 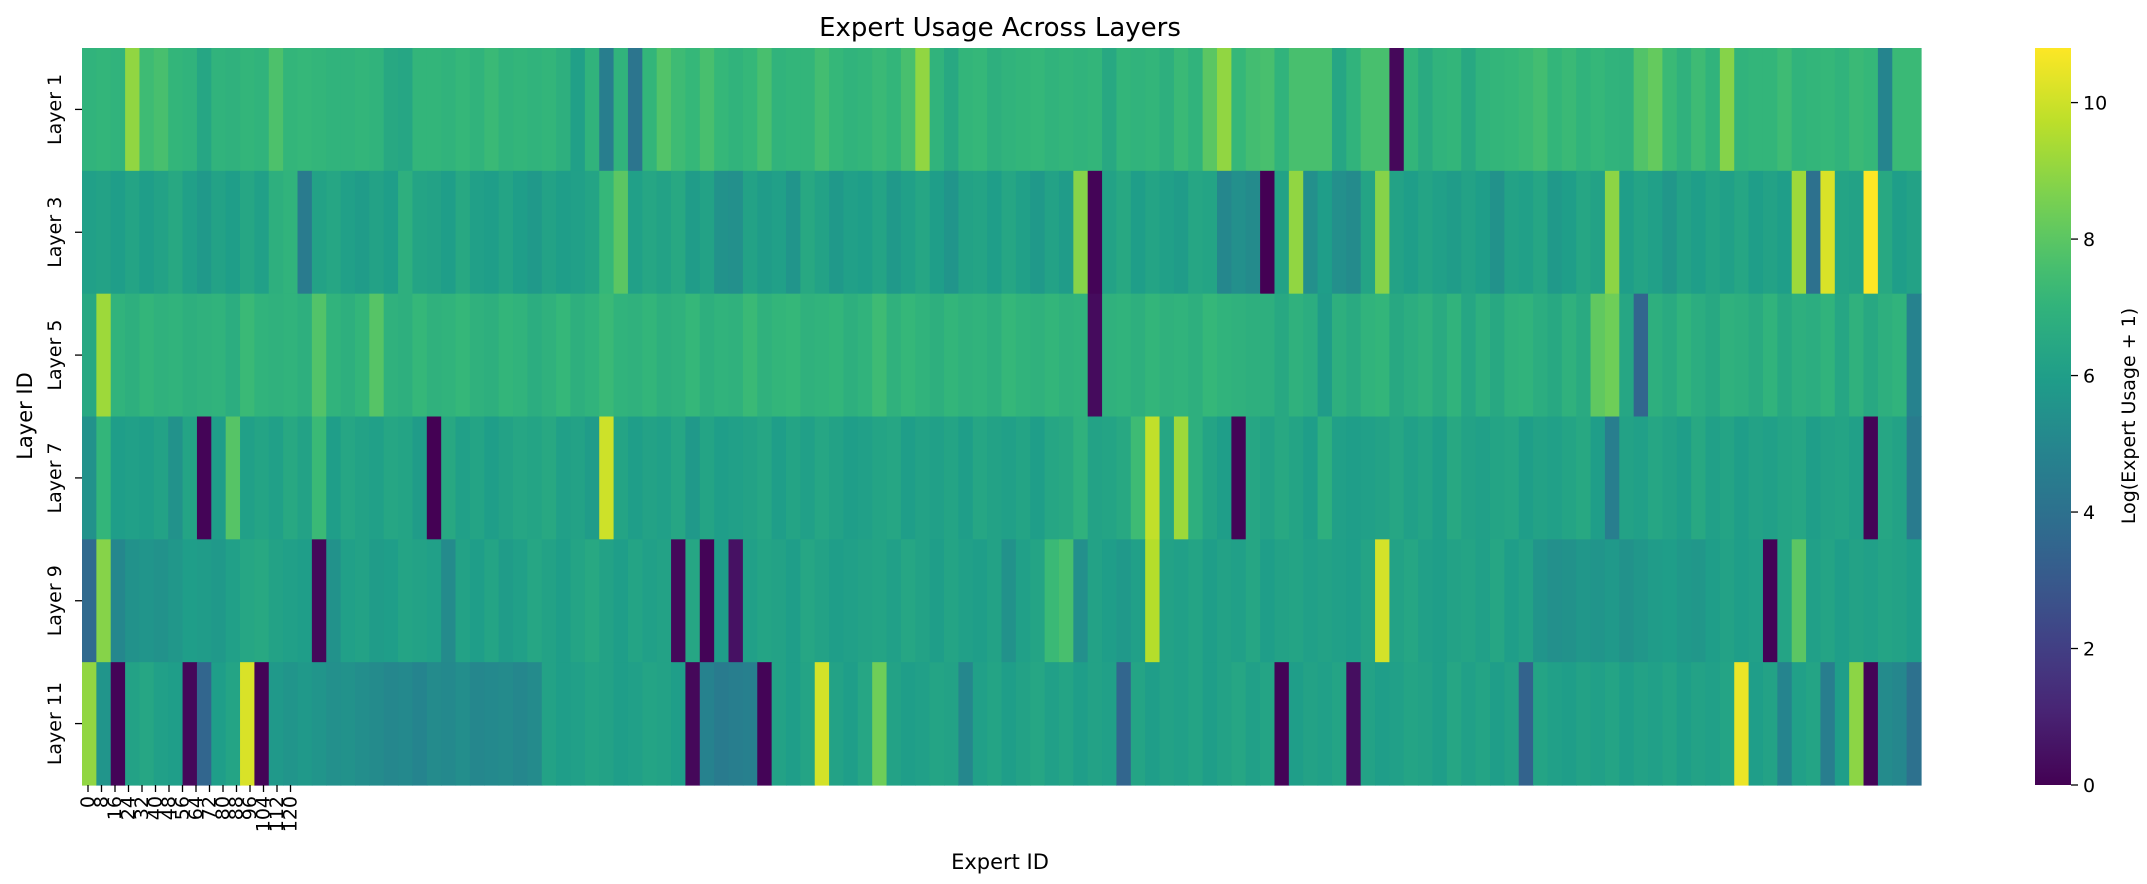 I want to click on x-tick-label: 40, so click(x=156, y=808).